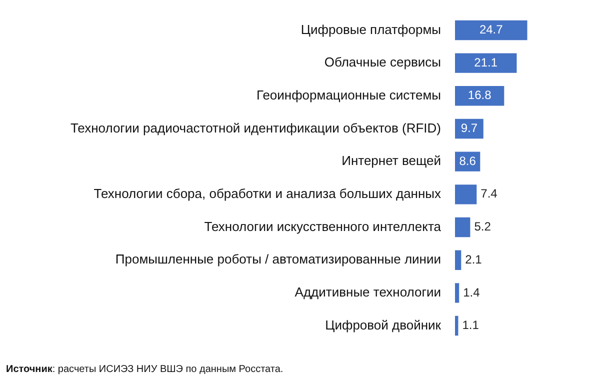 This screenshot has height=383, width=600. What do you see at coordinates (268, 193) in the screenshot?
I see `y-tick-label: Технологии сбора, обработки и анализа больших данных` at bounding box center [268, 193].